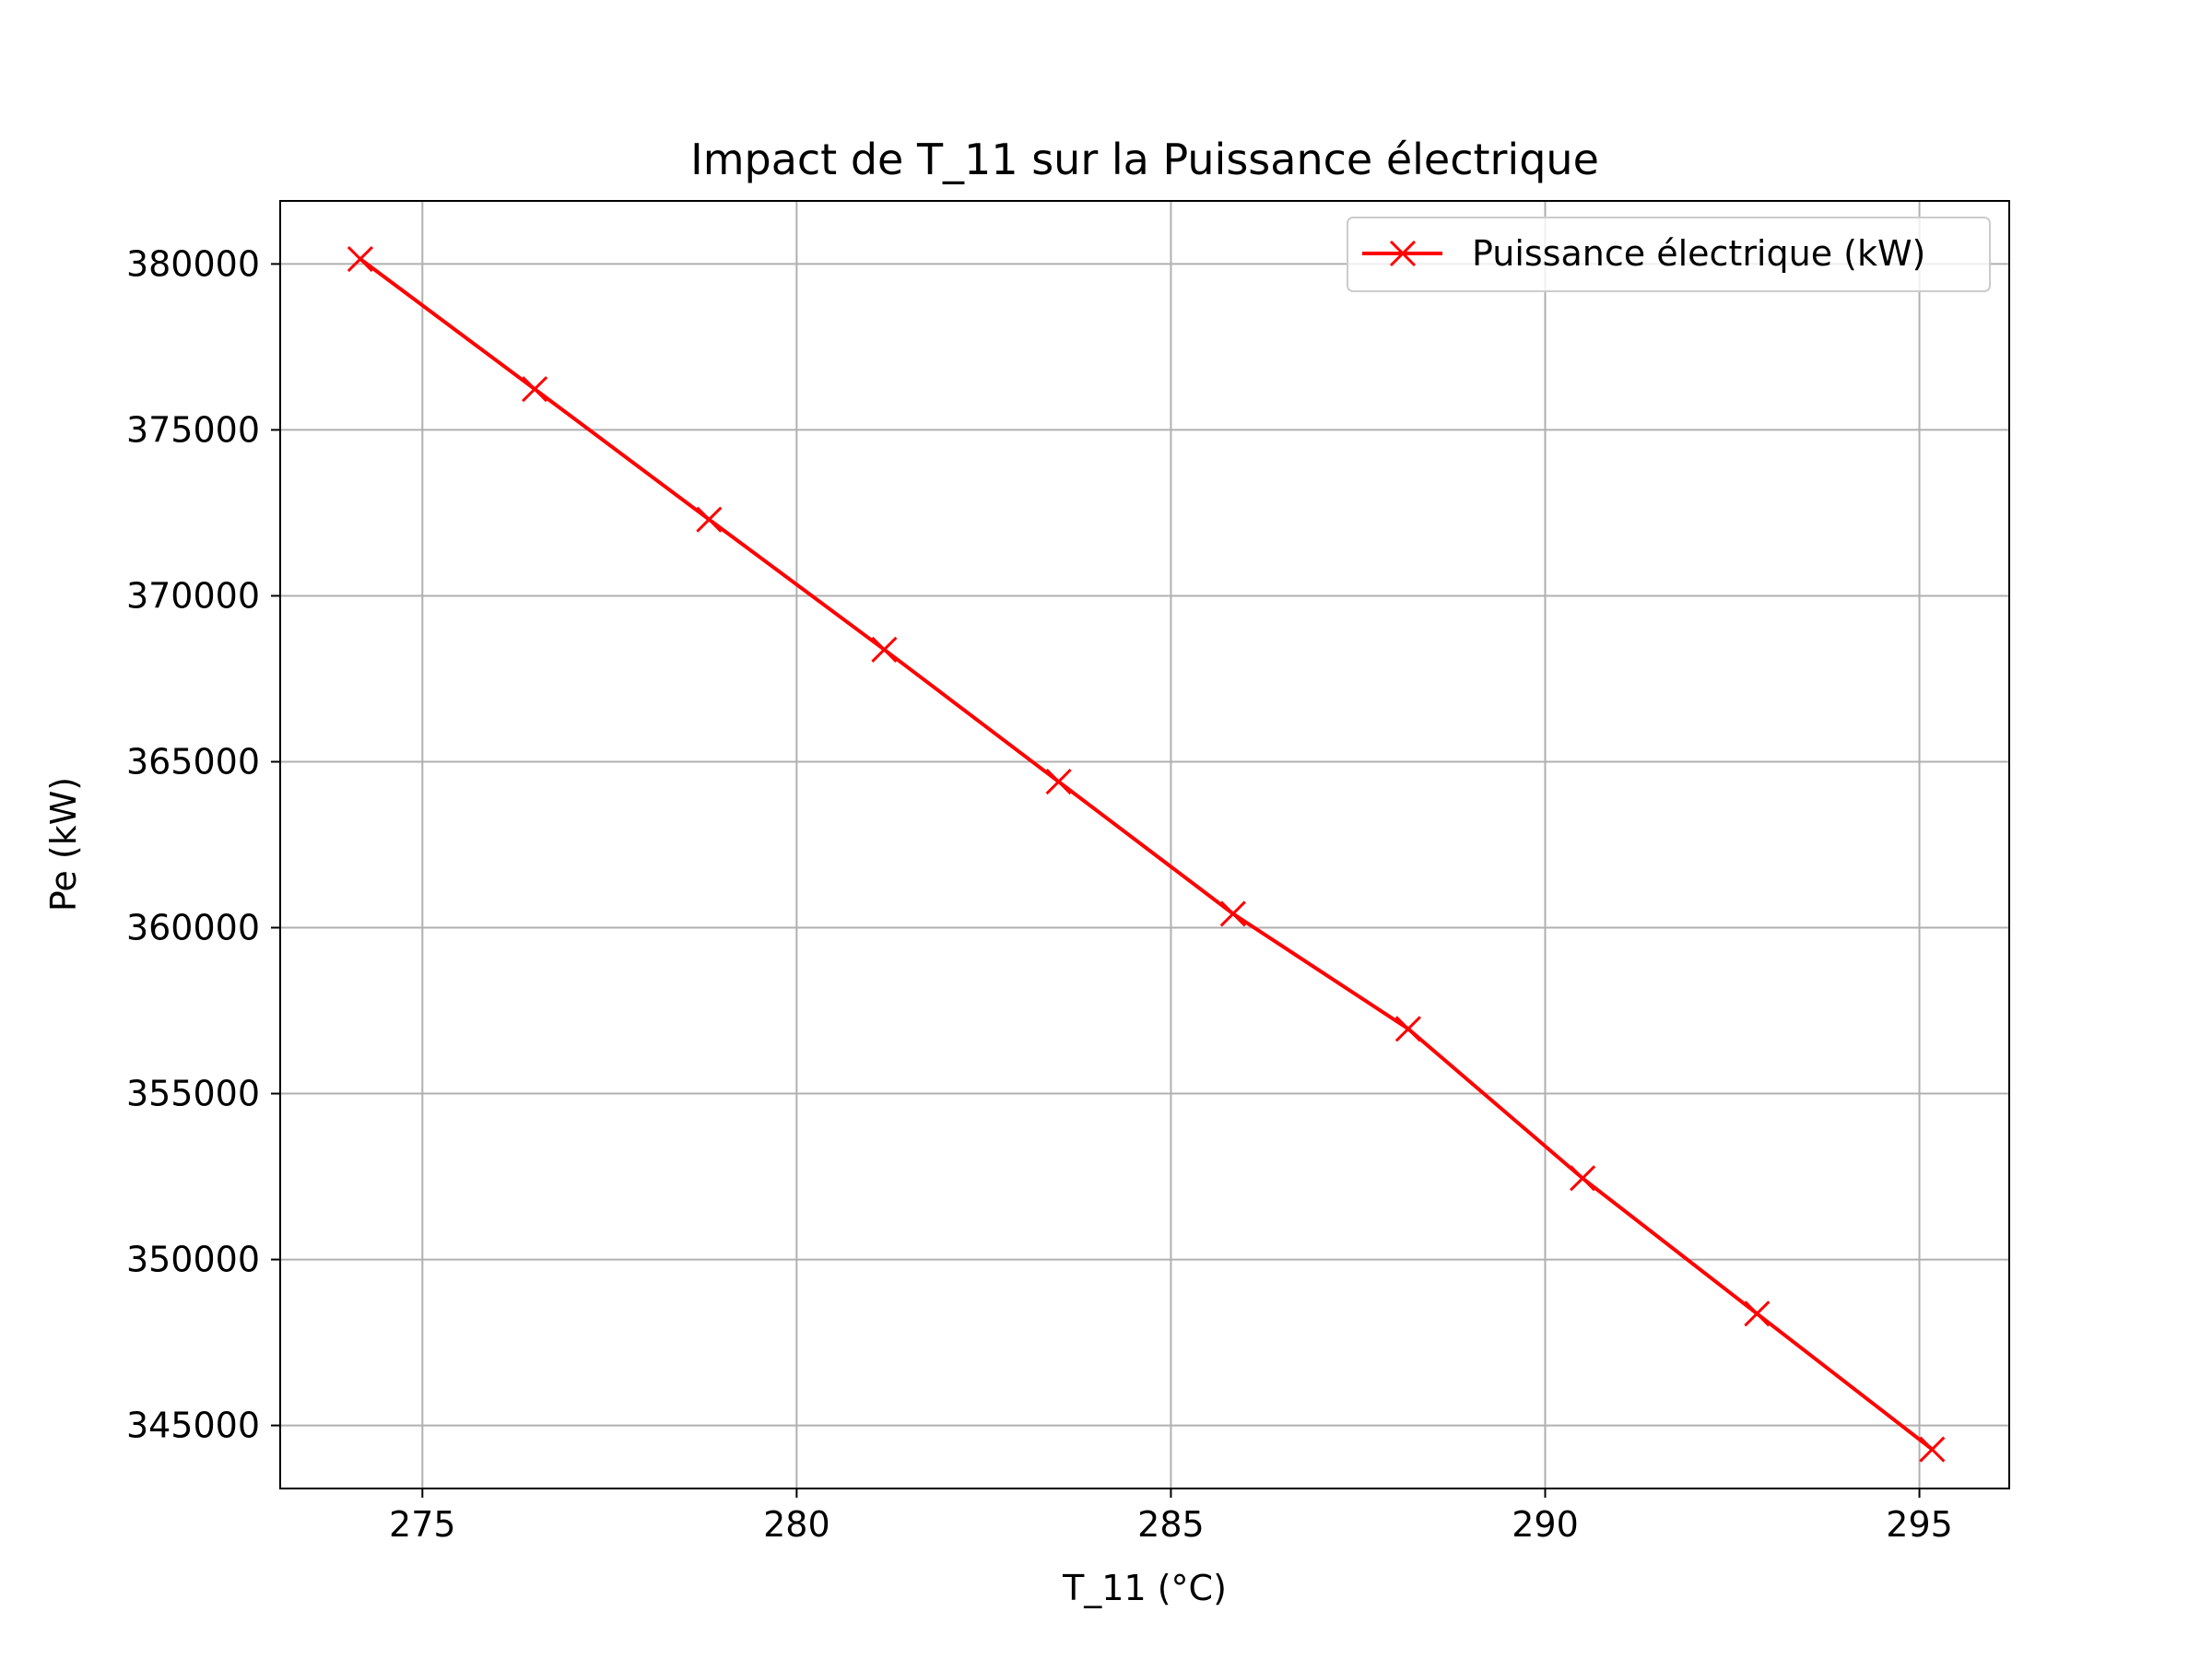 This screenshot has width=2212, height=1659. Describe the element at coordinates (193, 263) in the screenshot. I see `y-tick-label: 380000` at that location.